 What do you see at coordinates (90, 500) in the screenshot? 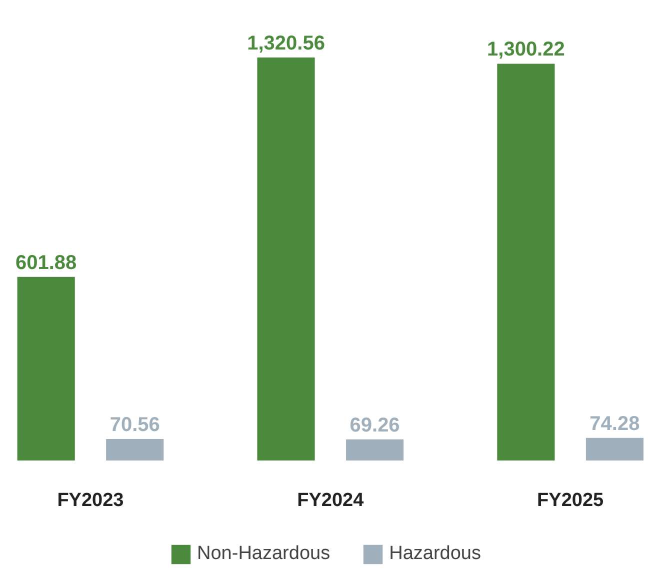
I see `x-tick-label: FY2023` at bounding box center [90, 500].